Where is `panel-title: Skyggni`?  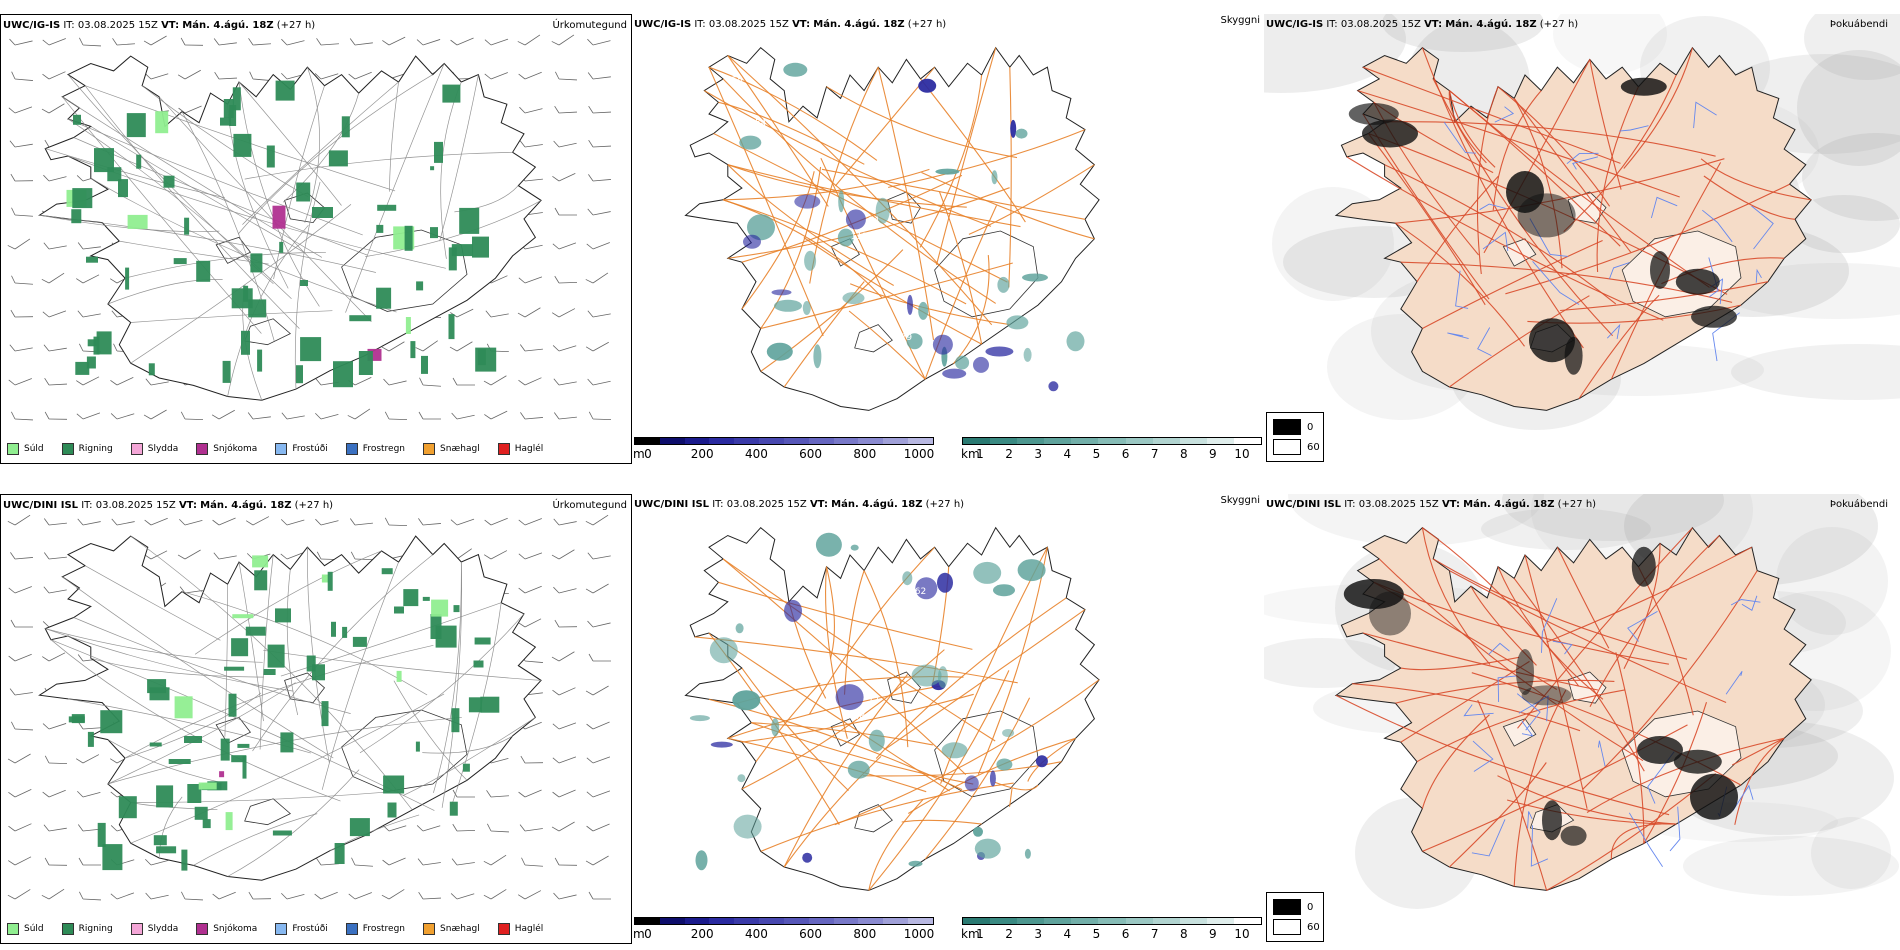 panel-title: Skyggni is located at coordinates (1240, 20).